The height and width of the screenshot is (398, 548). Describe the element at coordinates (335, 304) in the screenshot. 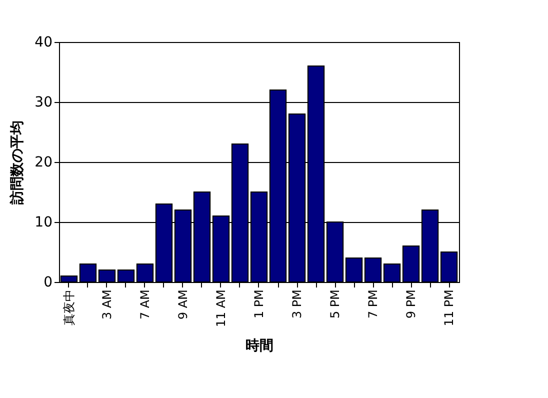

I see `x-tick-label: 5 PM` at that location.